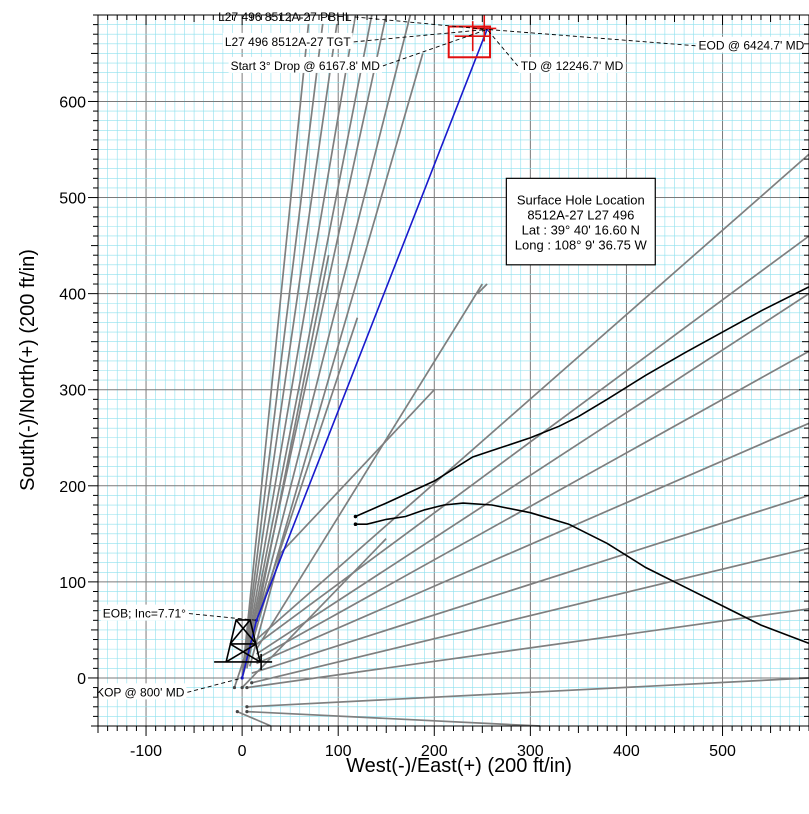  I want to click on info-box-line: Long : 108° 9' 36.75 W, so click(581, 244).